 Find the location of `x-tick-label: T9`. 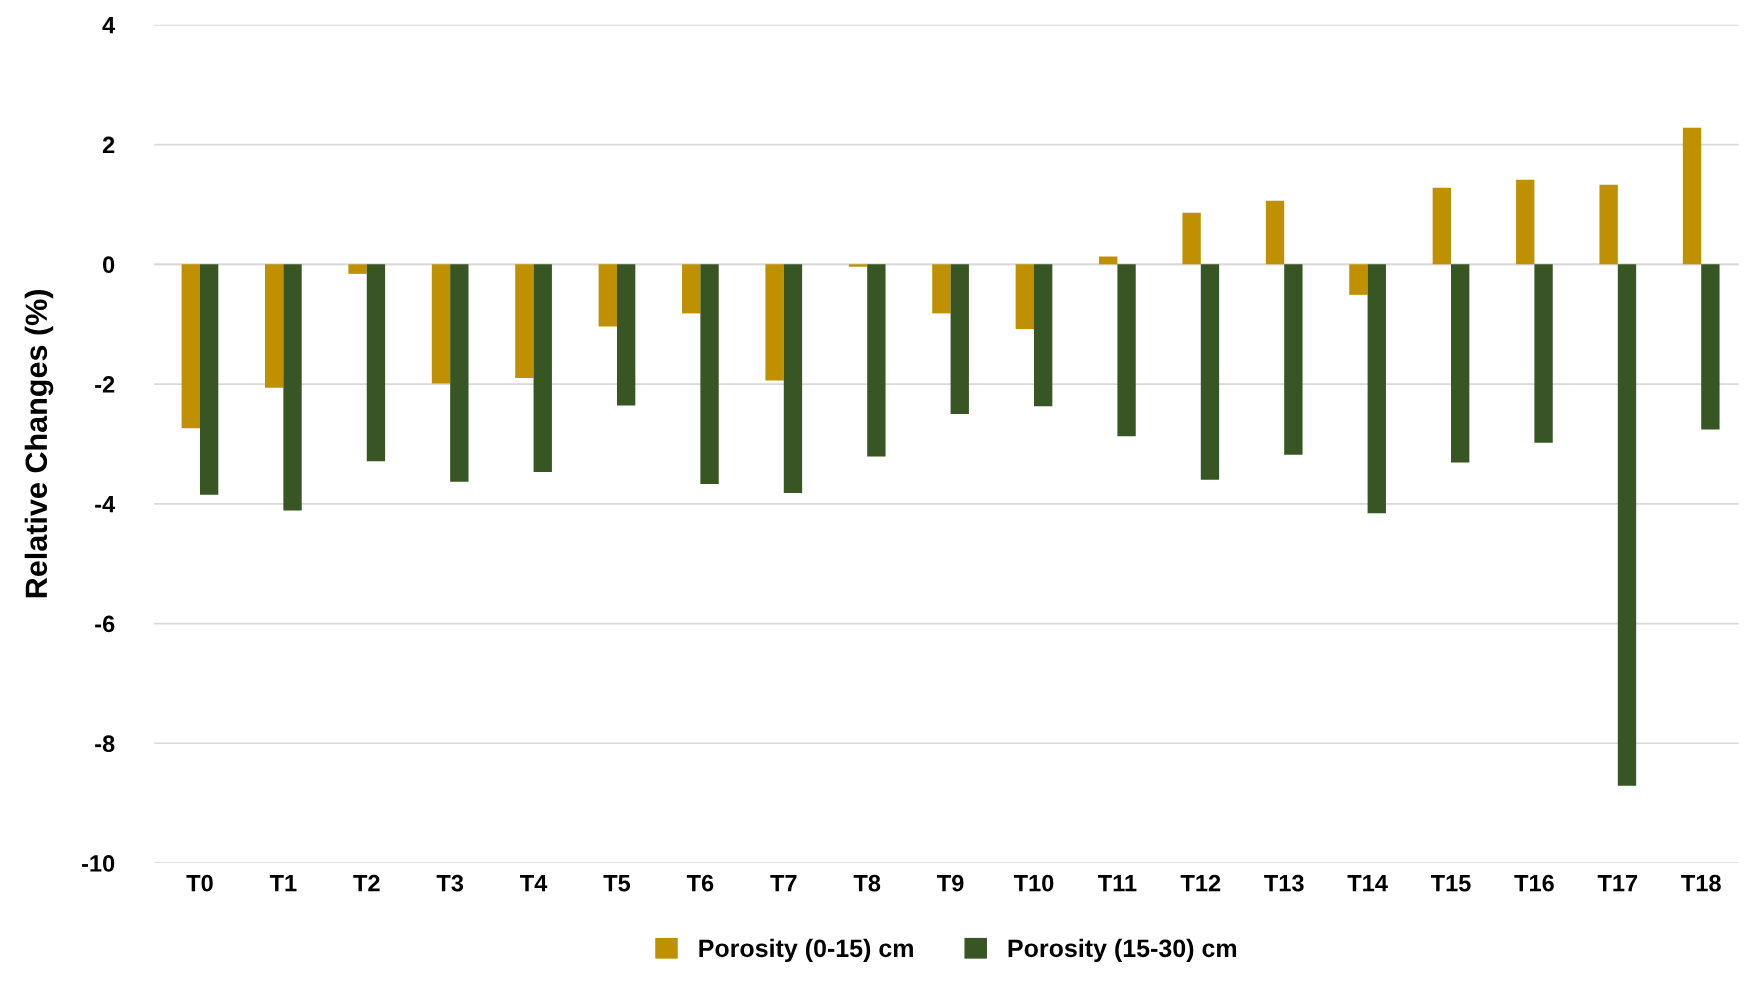

x-tick-label: T9 is located at coordinates (950, 883).